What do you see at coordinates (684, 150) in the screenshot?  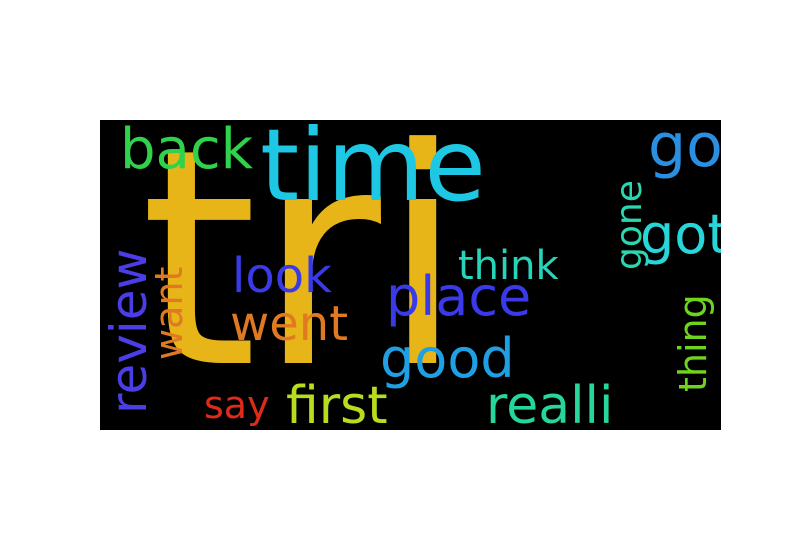 I see `word-go: go` at bounding box center [684, 150].